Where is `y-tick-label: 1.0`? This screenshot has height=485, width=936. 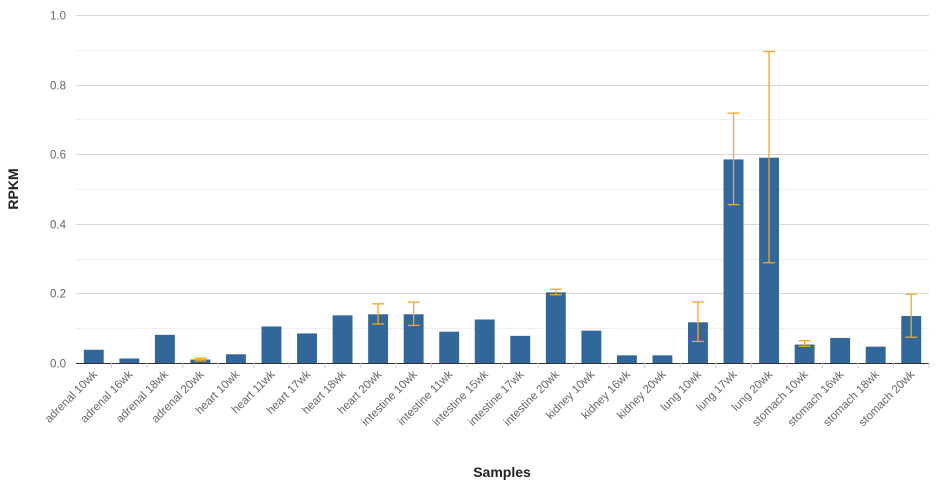 y-tick-label: 1.0 is located at coordinates (58, 17).